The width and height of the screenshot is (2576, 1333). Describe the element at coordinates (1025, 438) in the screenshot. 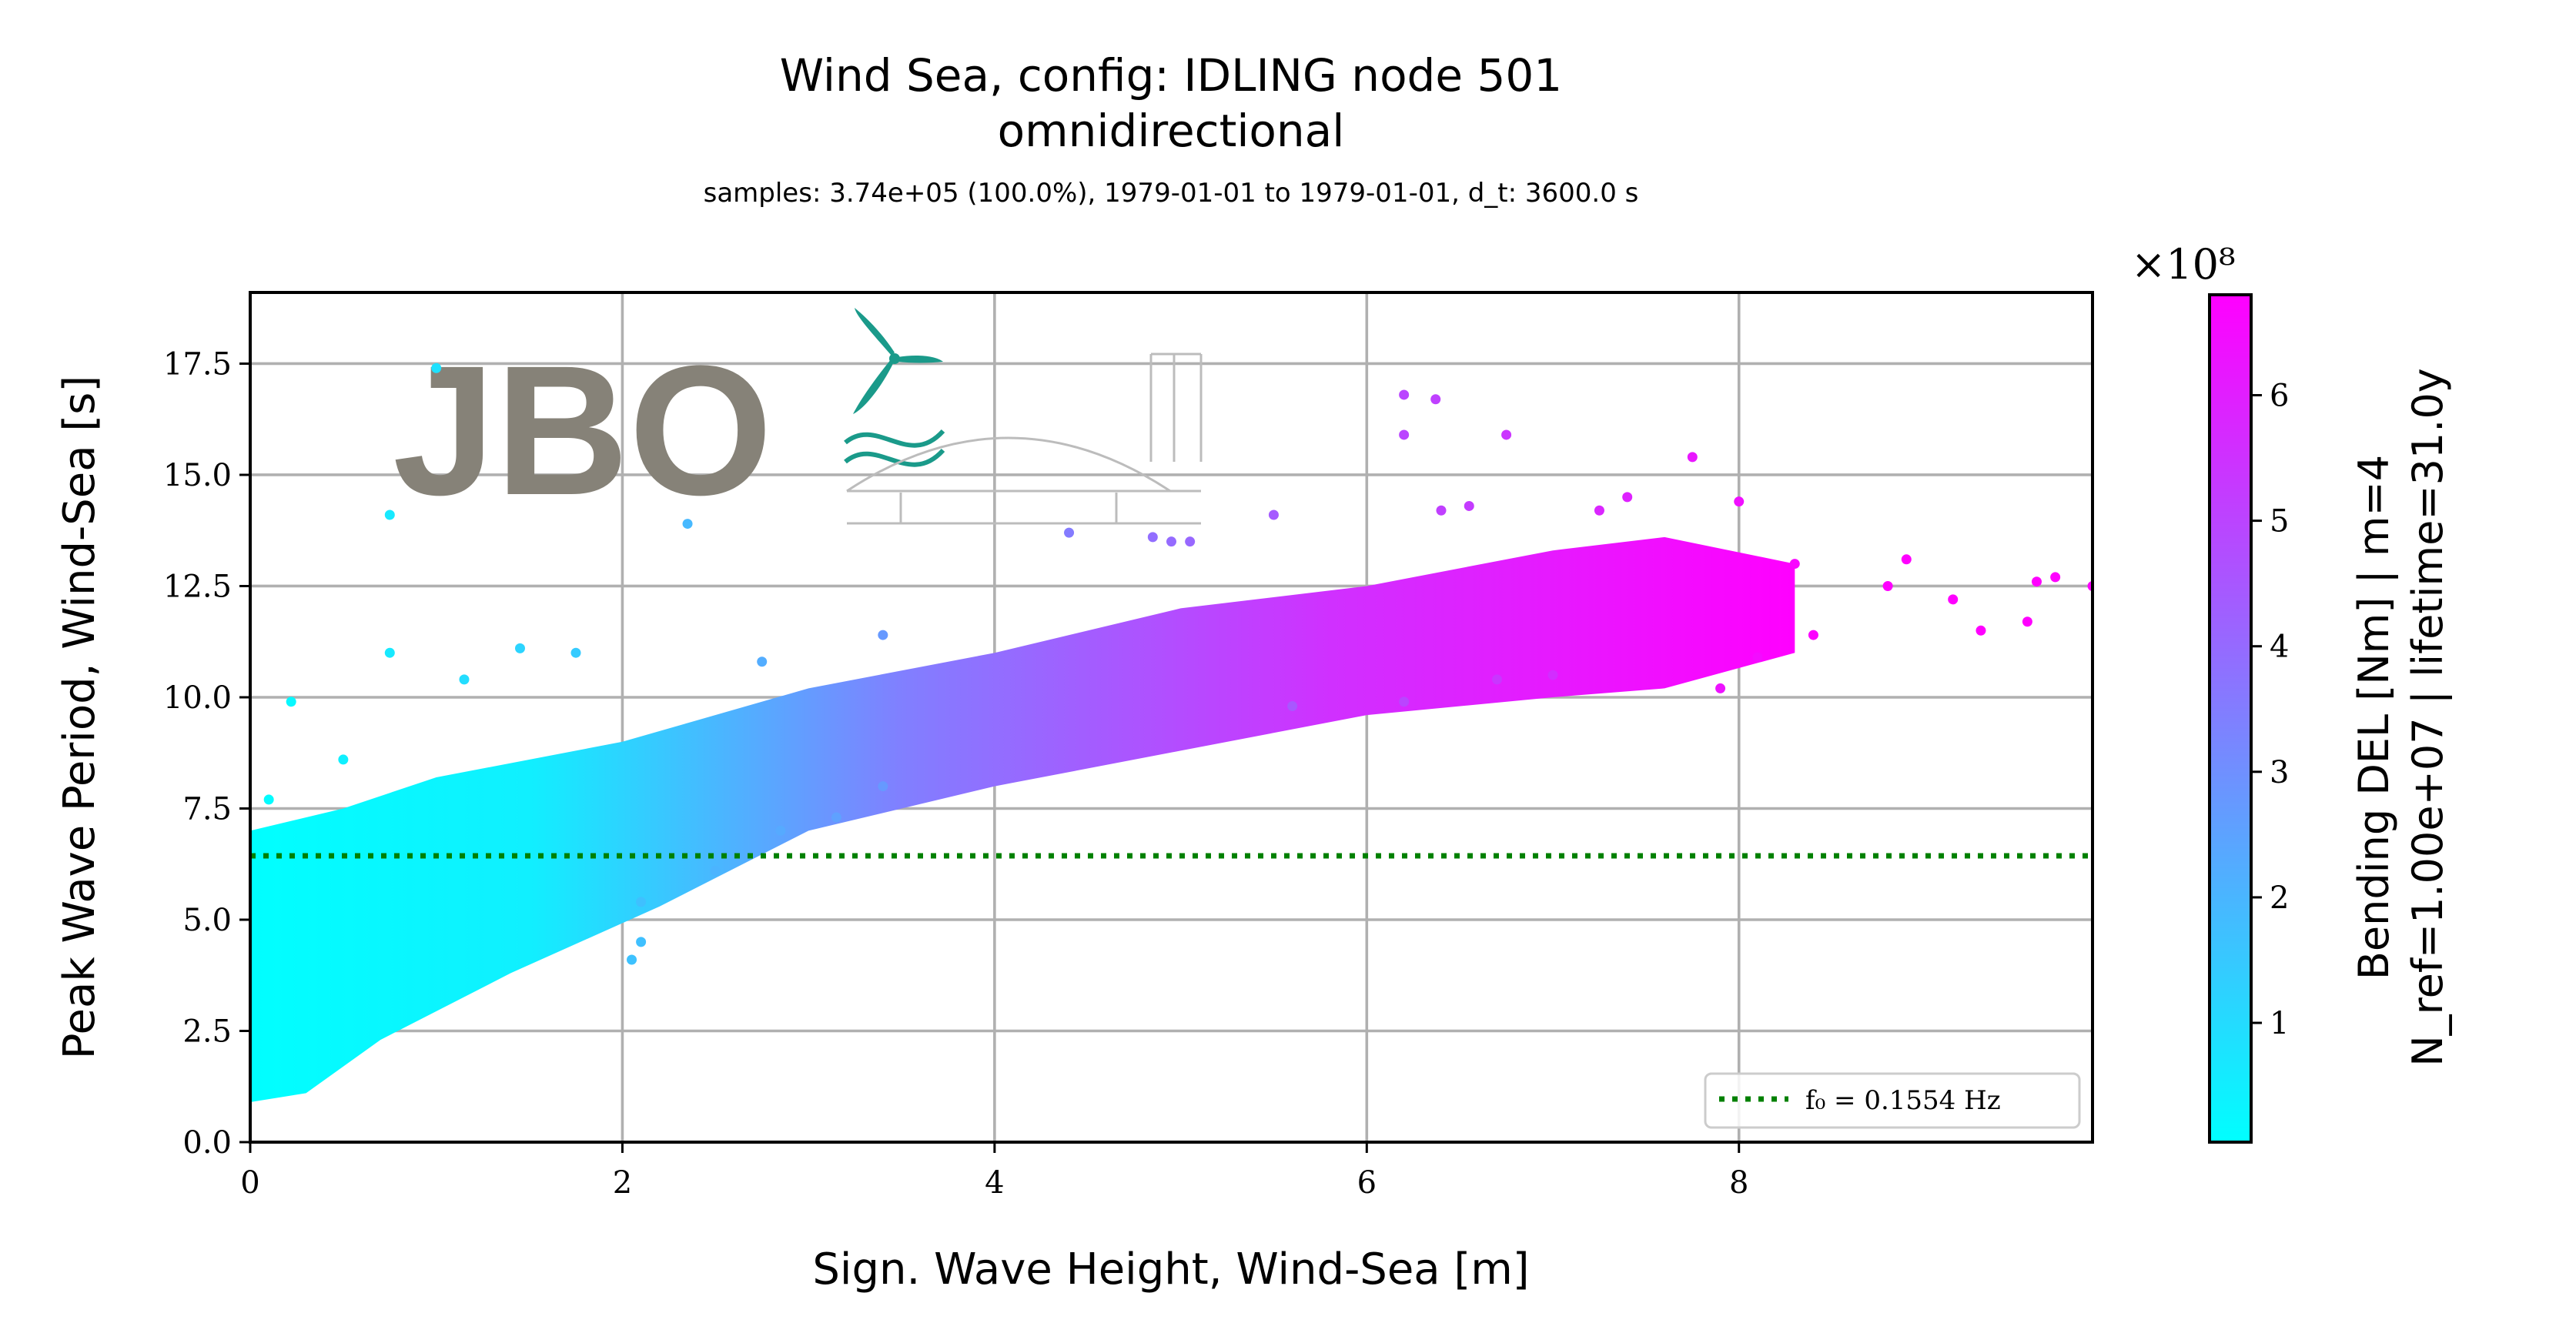

I see `bridge-icon` at that location.